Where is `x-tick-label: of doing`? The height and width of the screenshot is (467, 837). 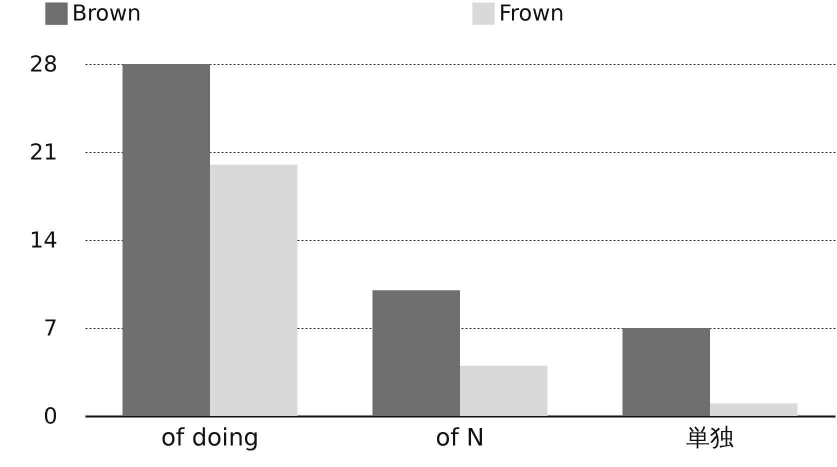 x-tick-label: of doing is located at coordinates (210, 438).